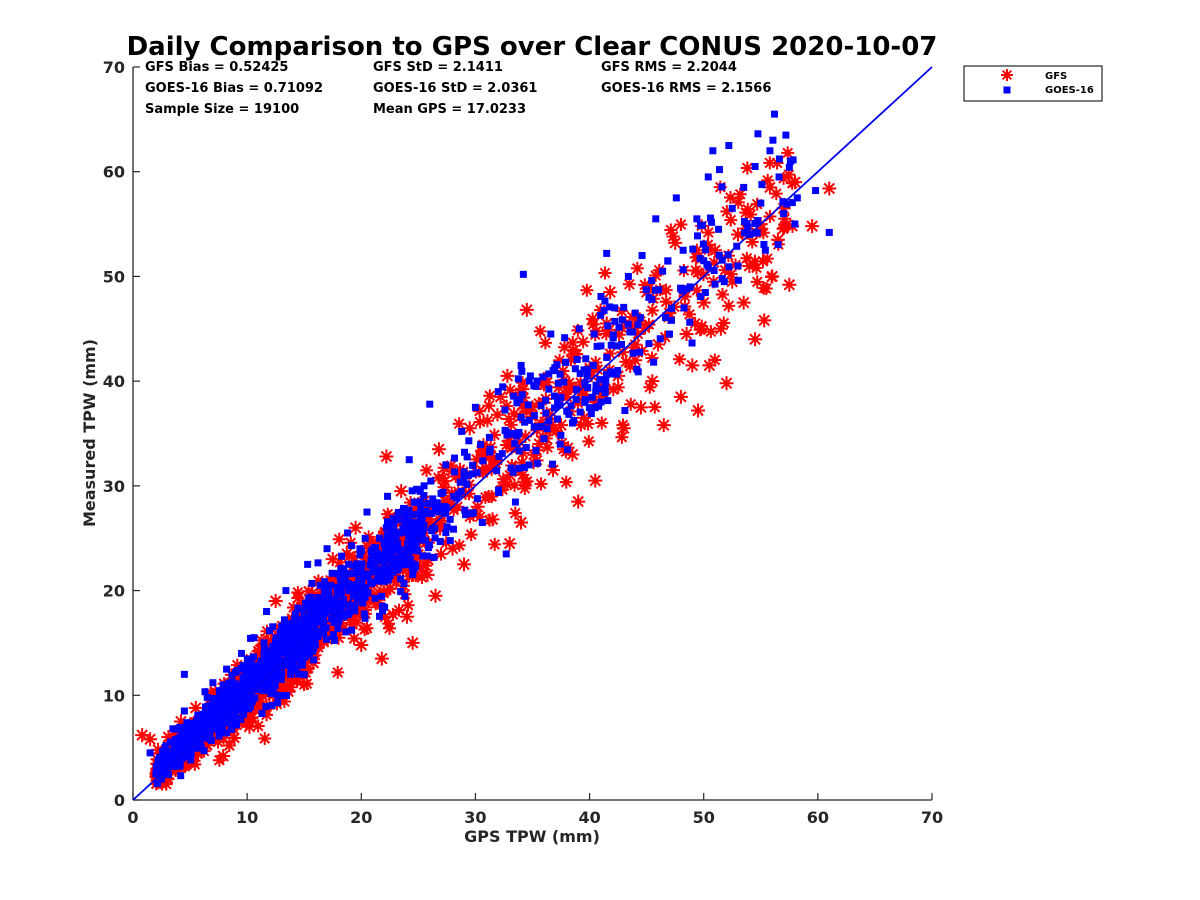  What do you see at coordinates (114, 695) in the screenshot?
I see `y-tick-label: 10` at bounding box center [114, 695].